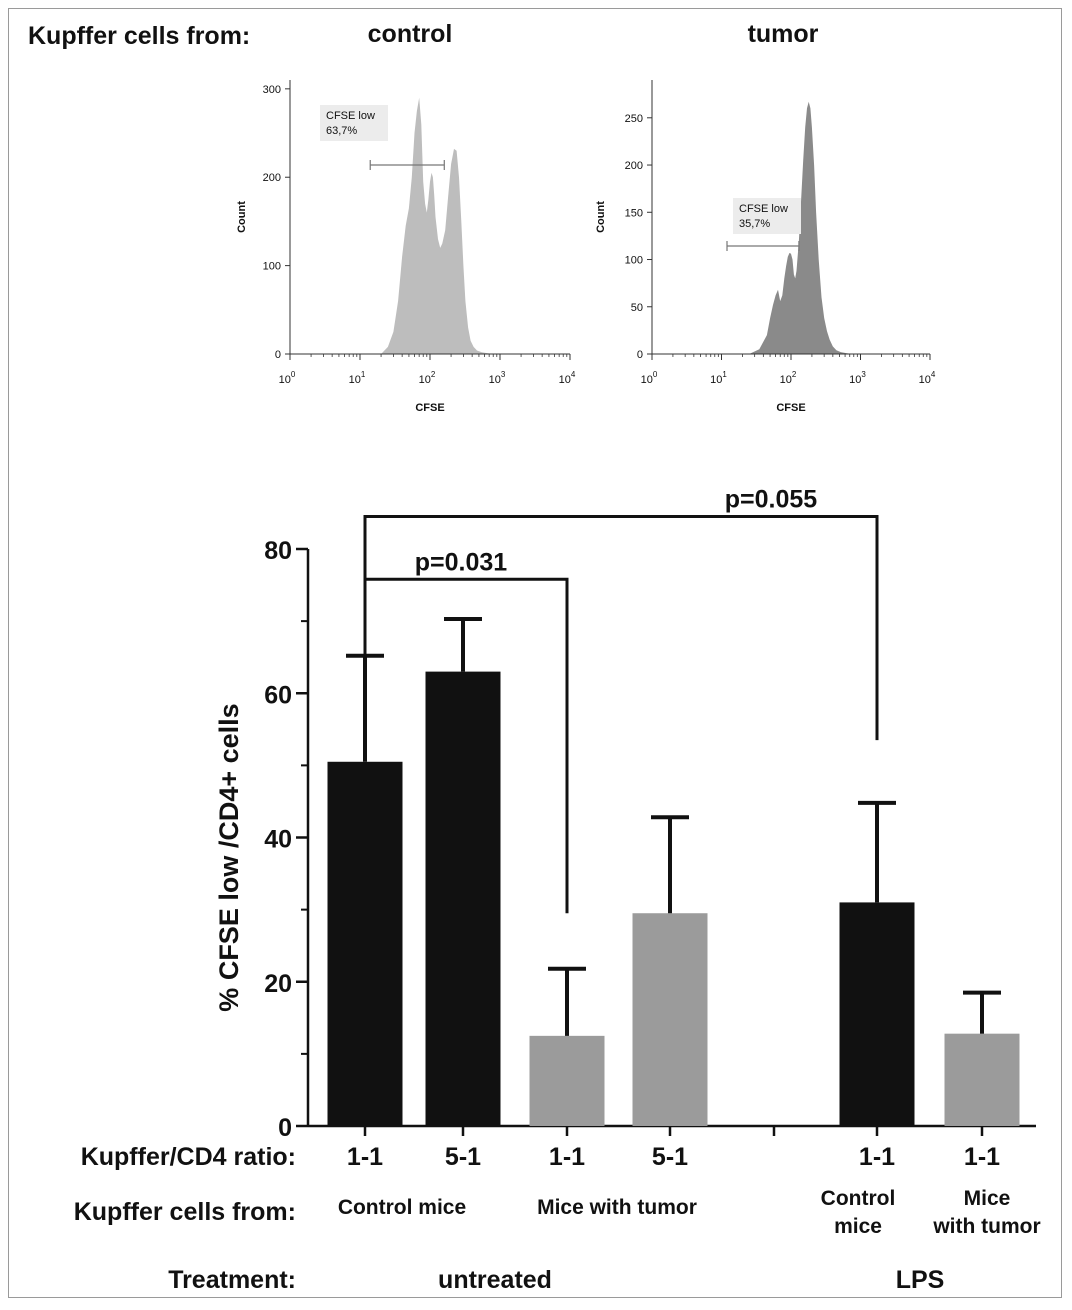  What do you see at coordinates (341, 131) in the screenshot?
I see `gate-value: 63,7%` at bounding box center [341, 131].